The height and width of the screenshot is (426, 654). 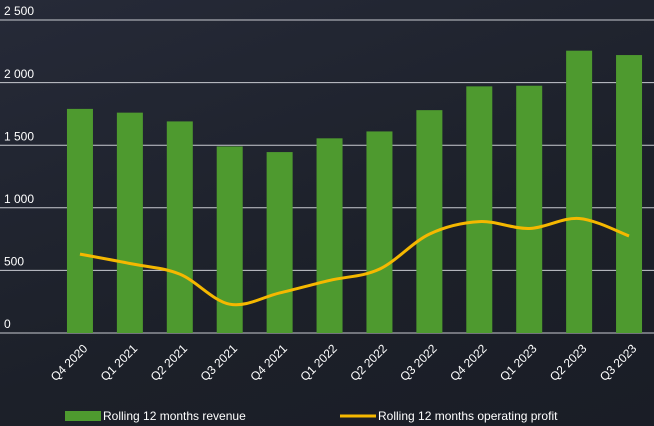 I want to click on x-tick-label: Q2 2021, so click(x=169, y=362).